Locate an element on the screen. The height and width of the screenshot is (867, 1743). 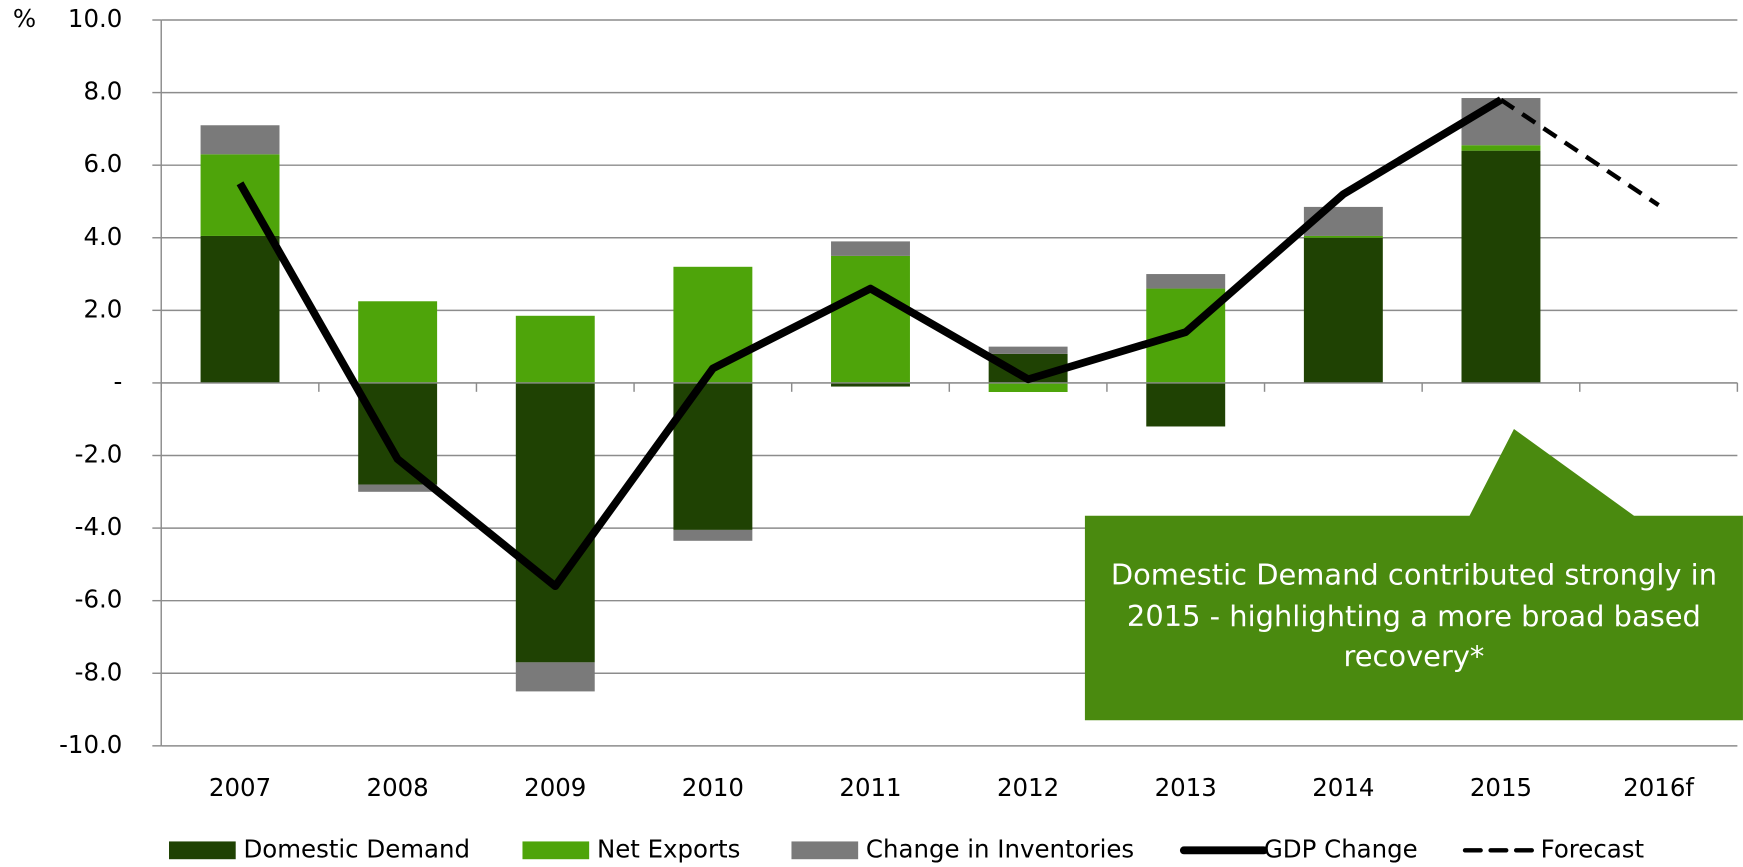
x-tick-label: 2014 is located at coordinates (1343, 787).